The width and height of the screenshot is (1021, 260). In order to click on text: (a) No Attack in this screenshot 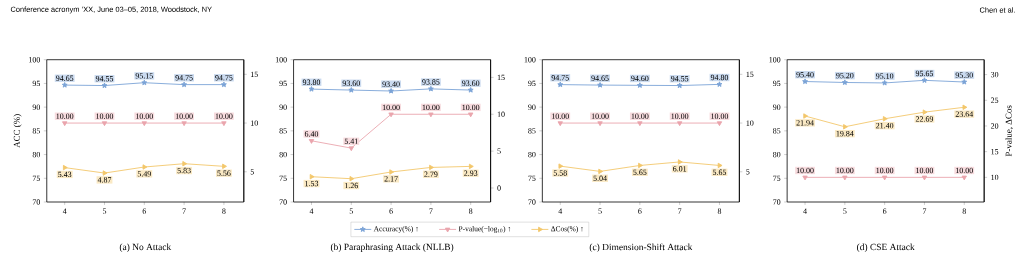, I will do `click(145, 248)`.